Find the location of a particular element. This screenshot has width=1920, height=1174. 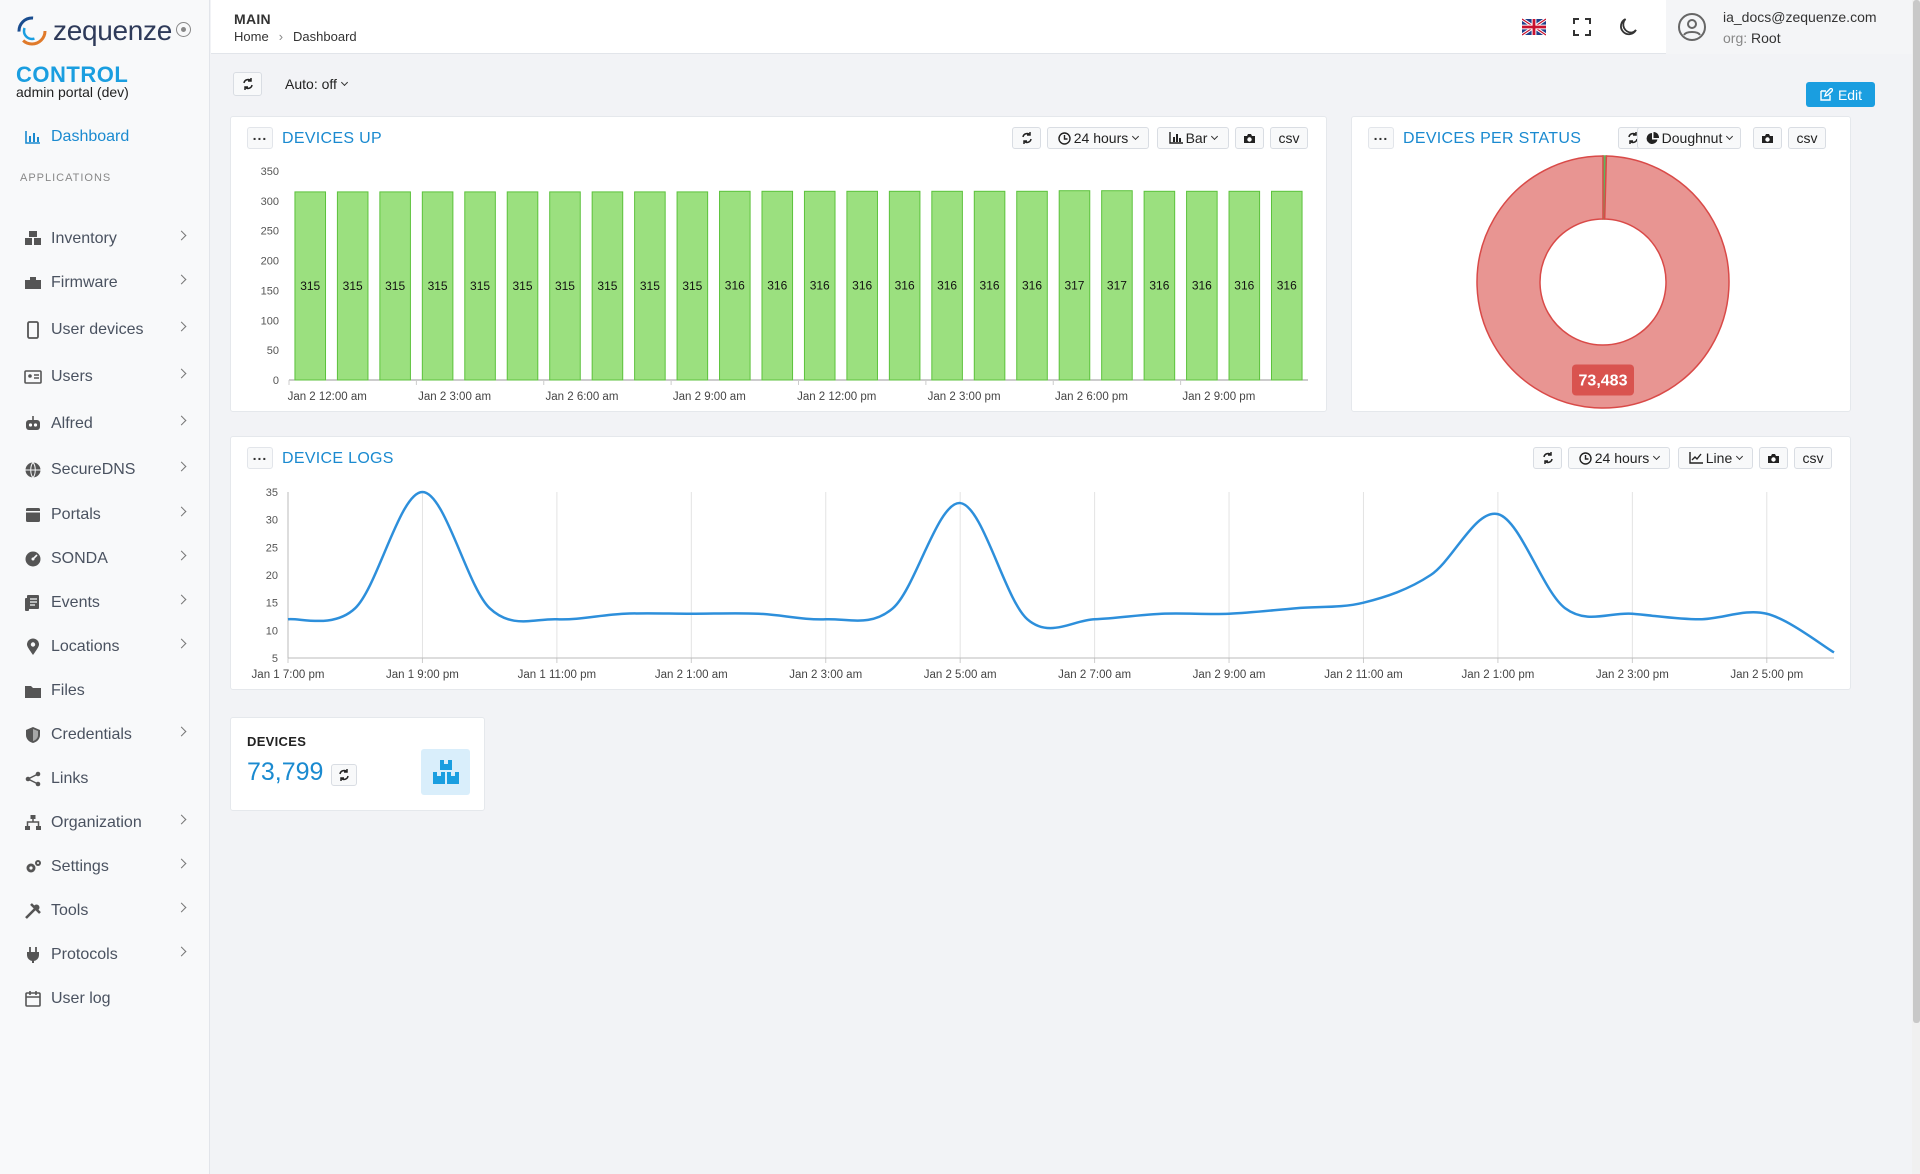

sidebar-item-settings: Settings is located at coordinates (104, 867).